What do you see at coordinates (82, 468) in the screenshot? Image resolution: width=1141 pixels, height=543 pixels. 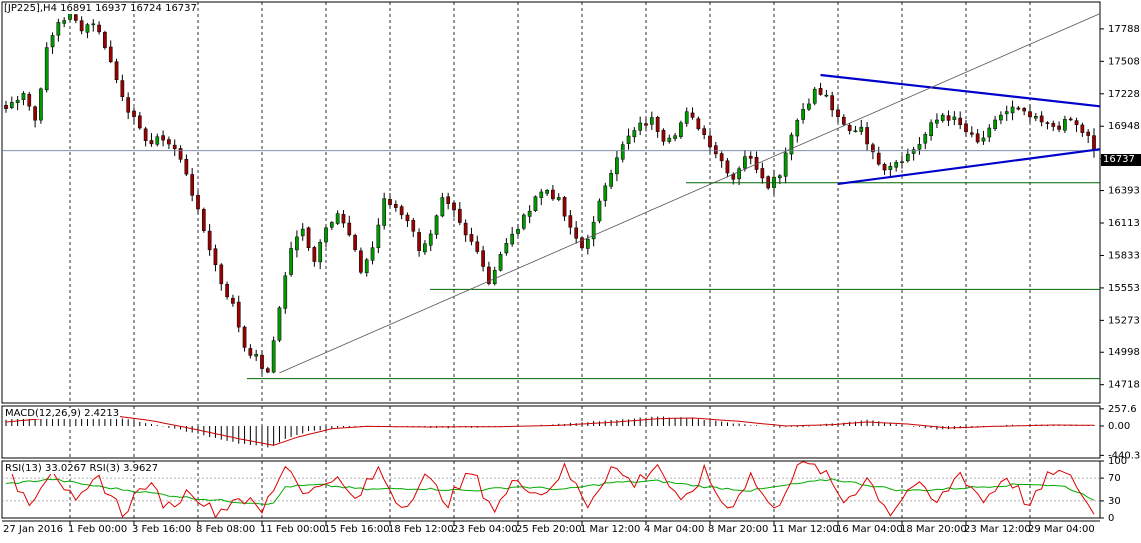 I see `rsi-label: RSI(13) 33.0267 RSI(3) 3.9627` at bounding box center [82, 468].